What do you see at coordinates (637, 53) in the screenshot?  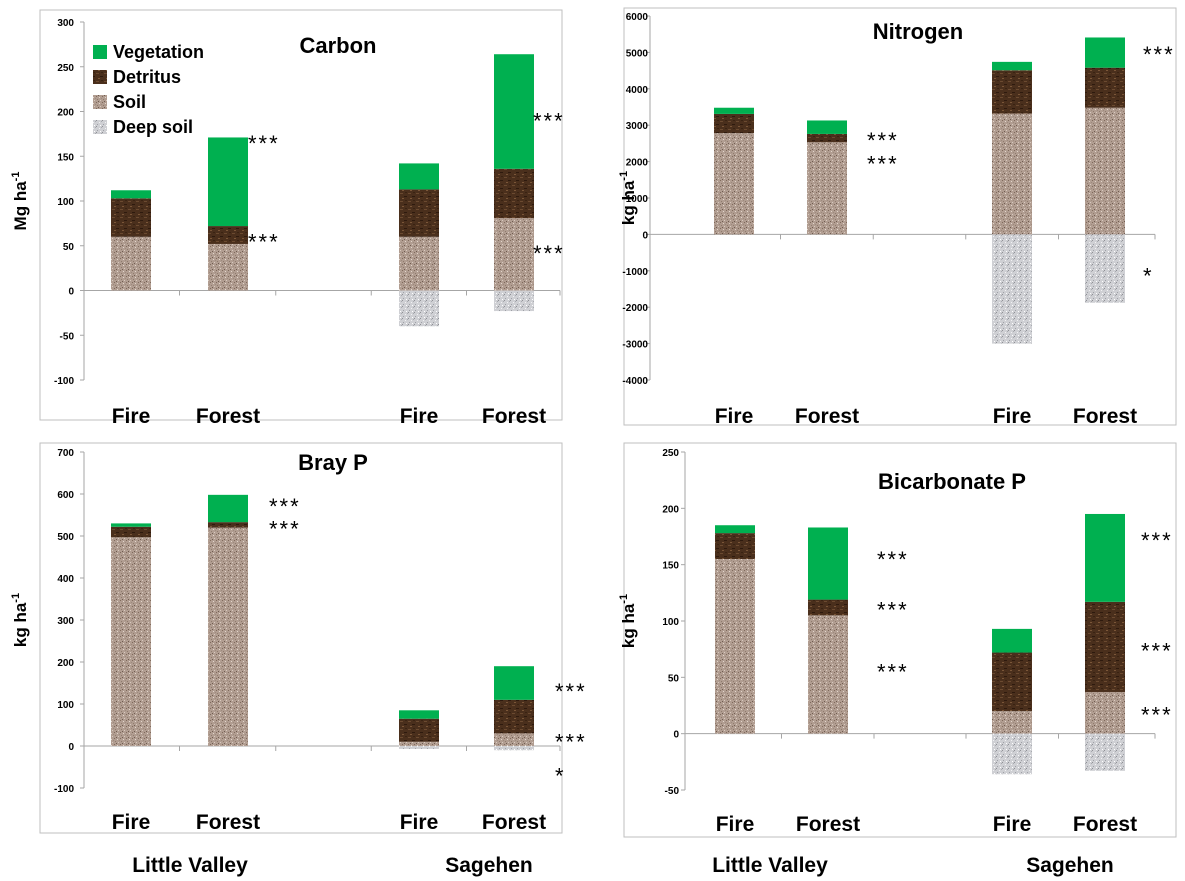 I see `y-tick-label: 5000` at bounding box center [637, 53].